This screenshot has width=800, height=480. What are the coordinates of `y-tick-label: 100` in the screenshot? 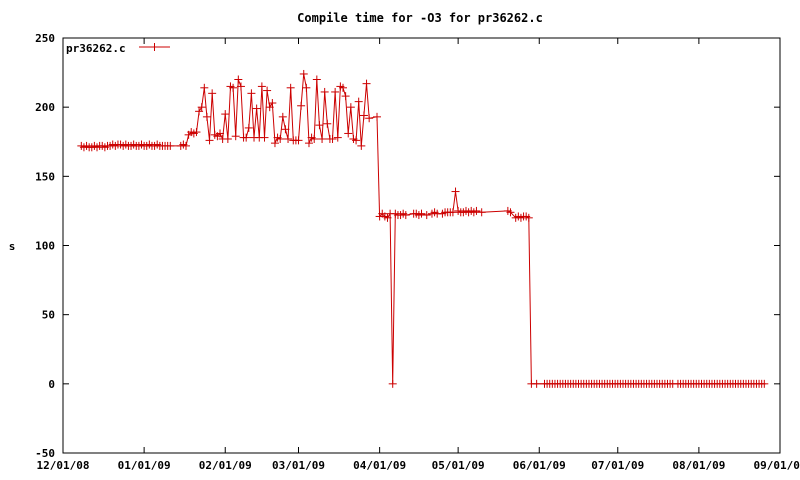 It's located at (45, 246).